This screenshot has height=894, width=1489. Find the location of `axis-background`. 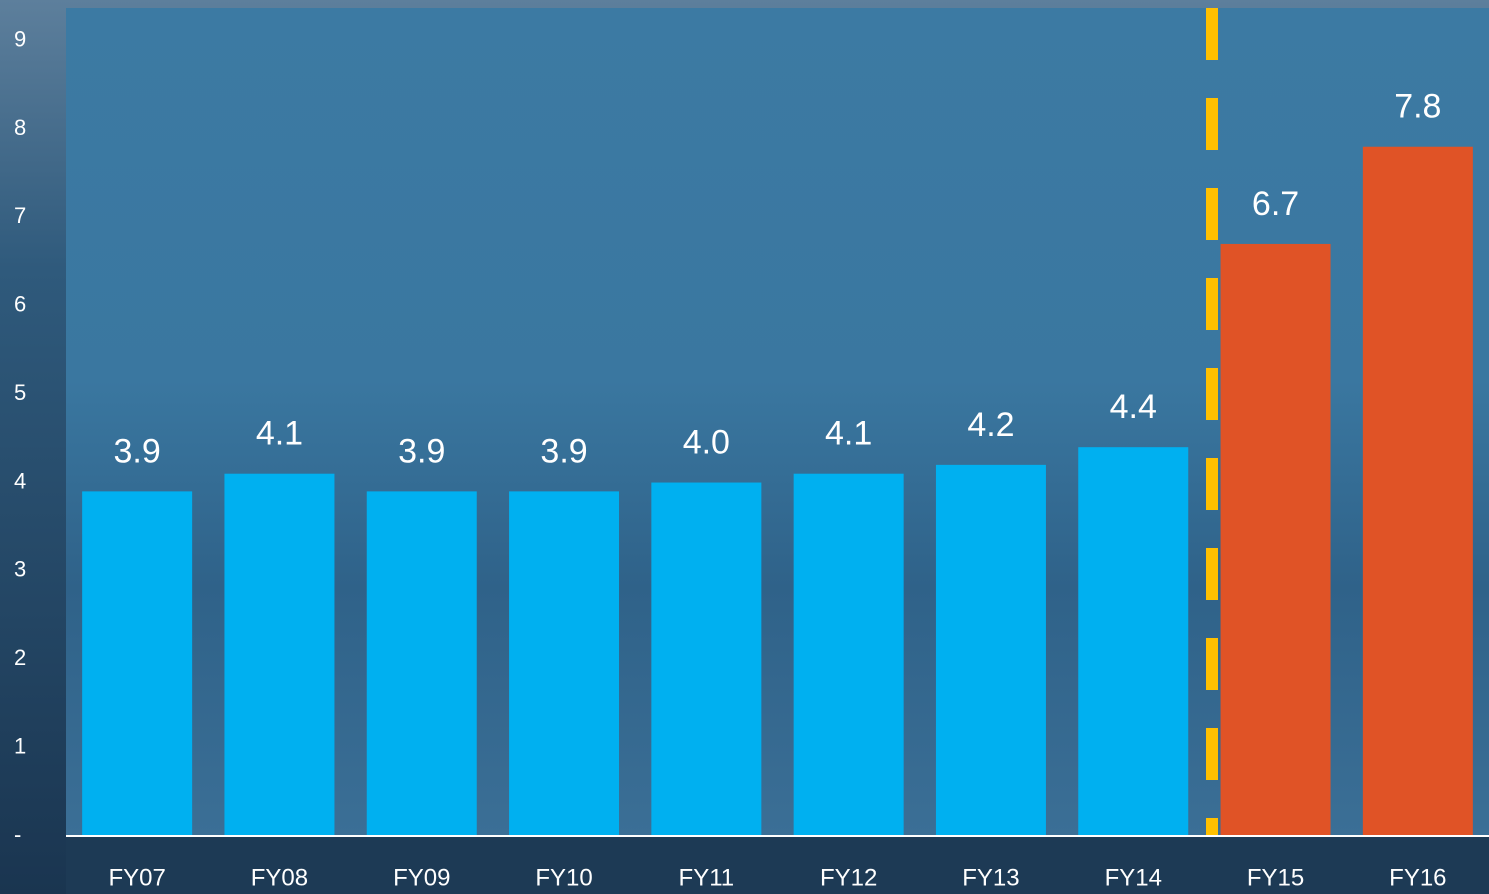

axis-background is located at coordinates (777, 865).